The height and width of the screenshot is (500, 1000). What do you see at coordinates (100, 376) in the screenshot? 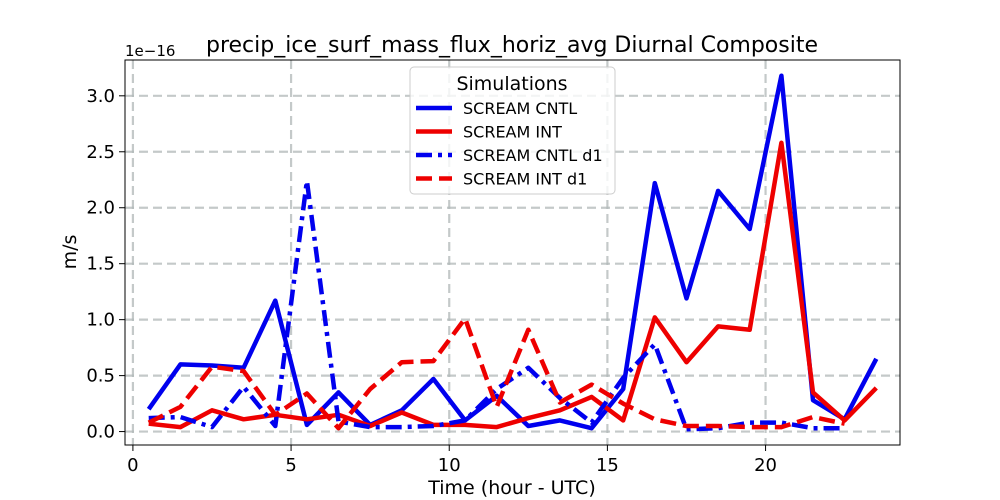
I see `y-tick-label: 0.5` at bounding box center [100, 376].